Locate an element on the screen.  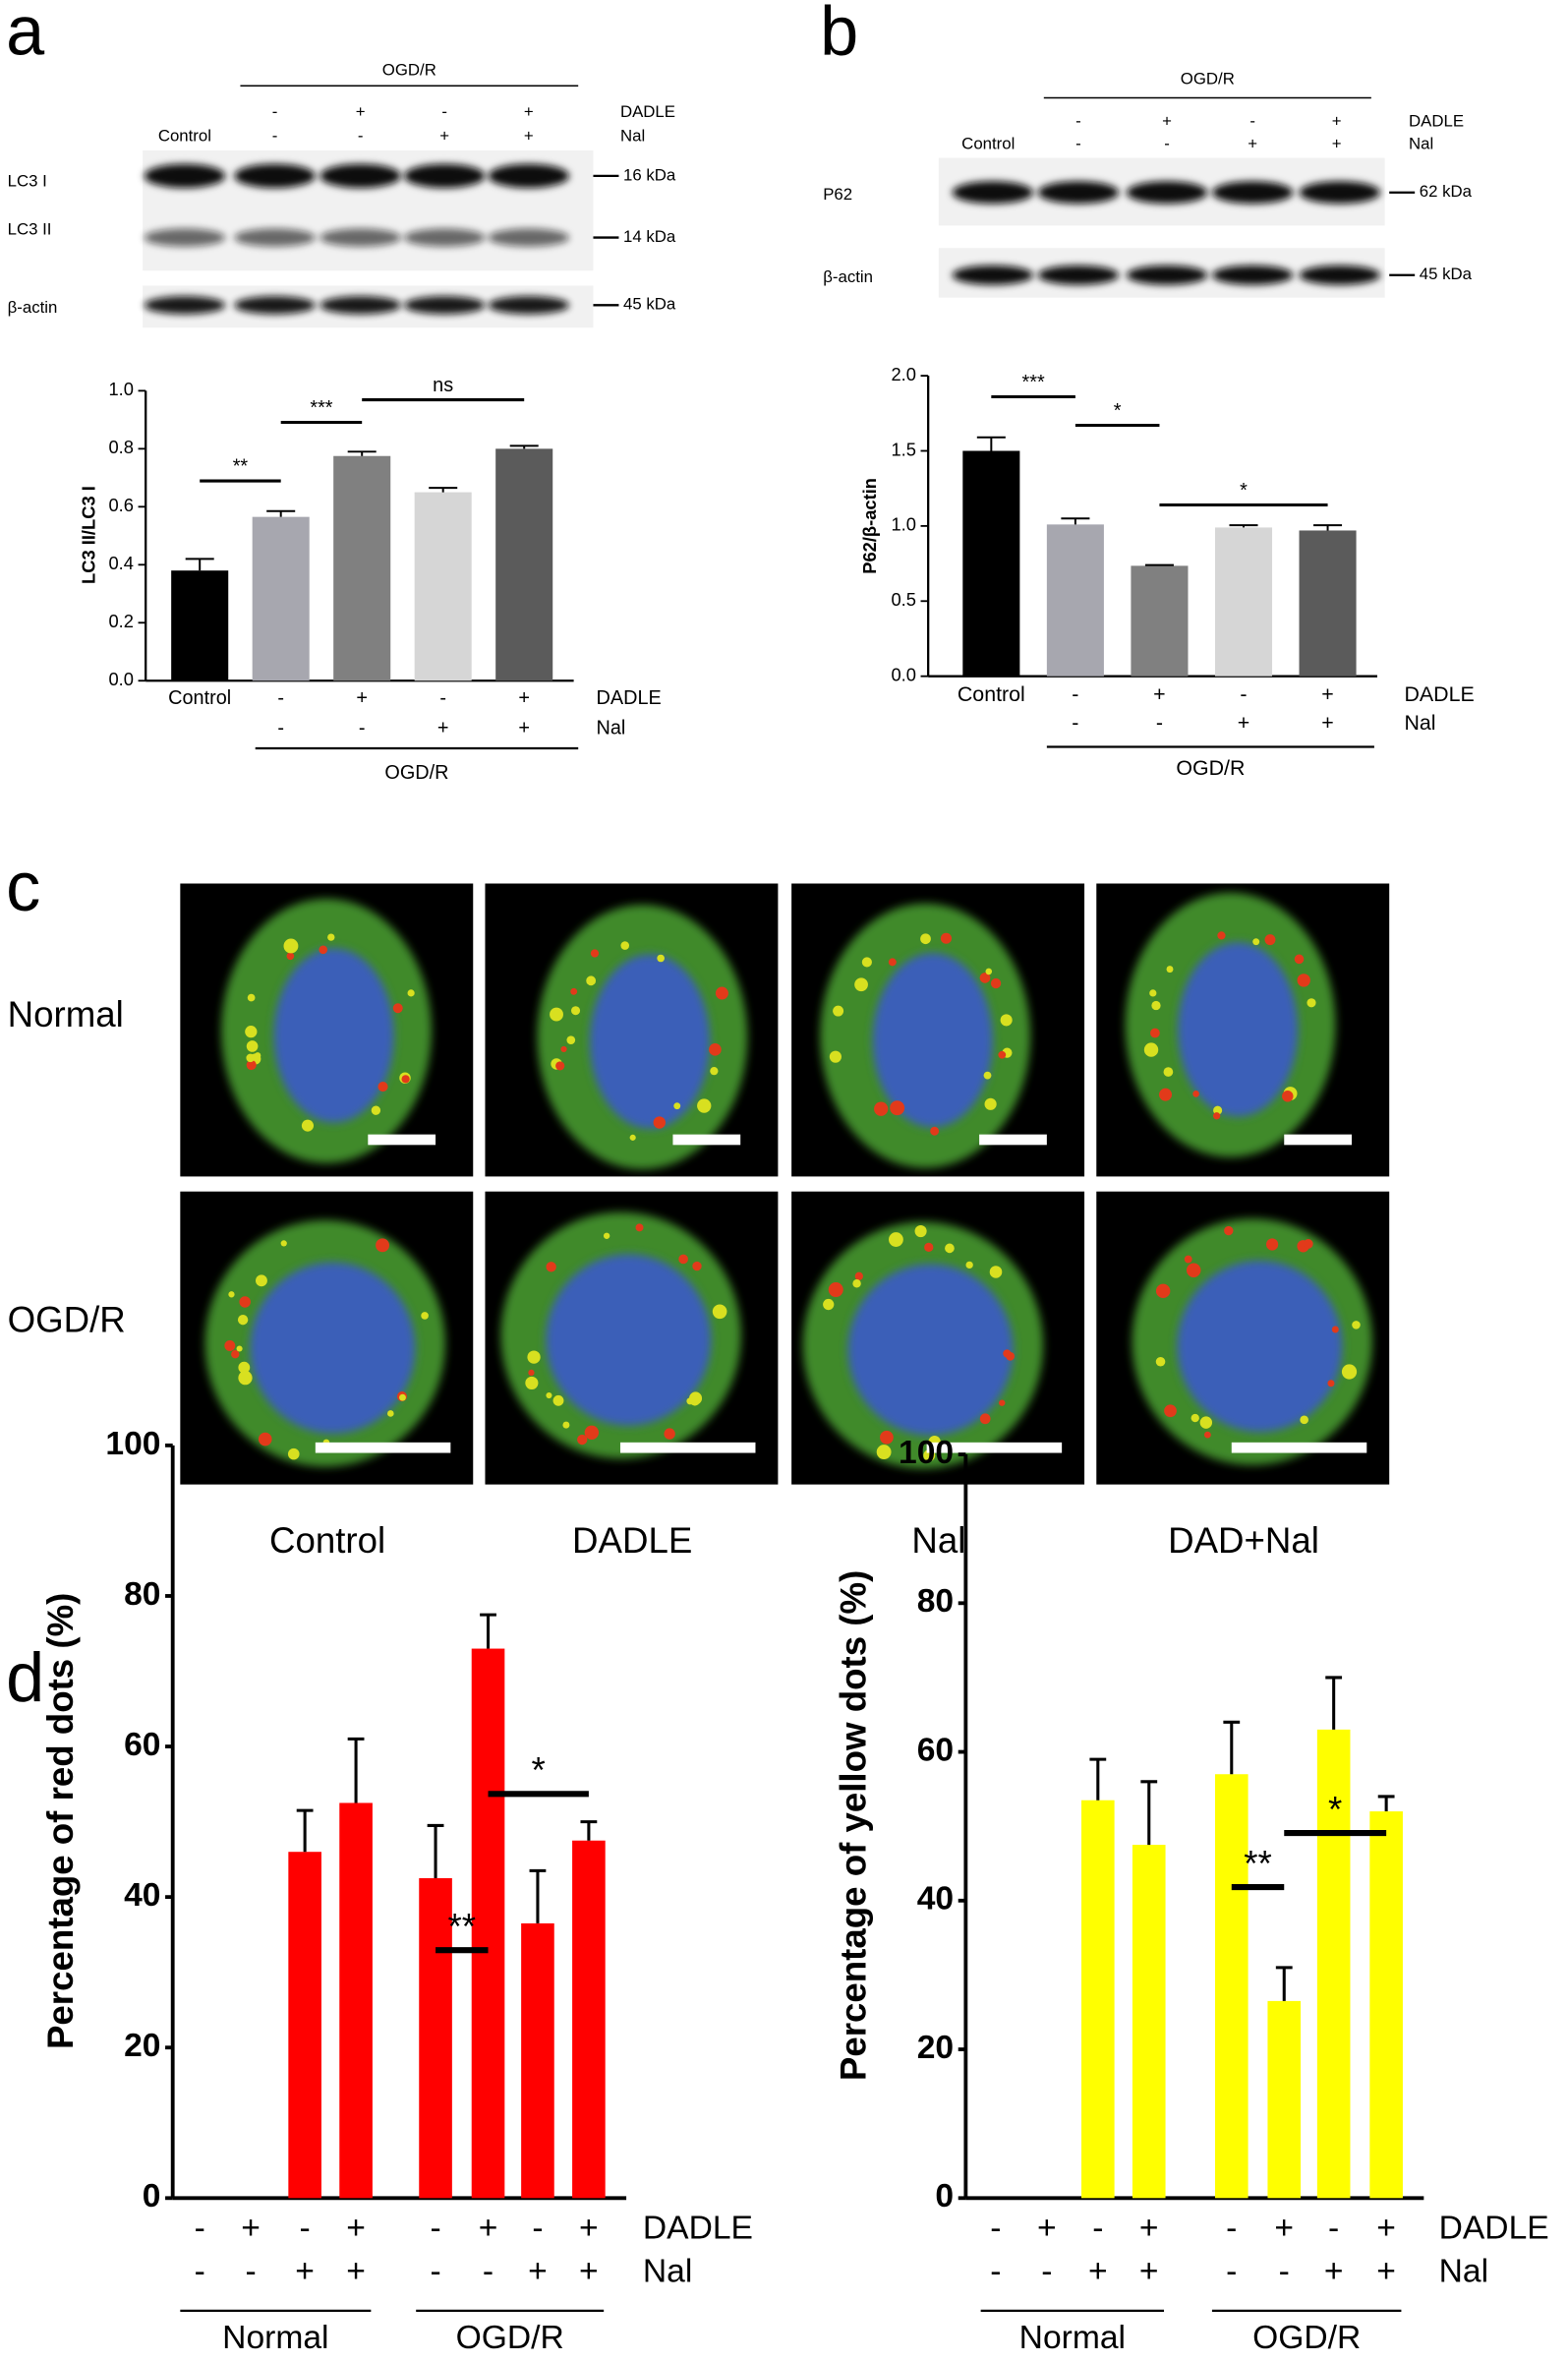
group-label: OGD/R is located at coordinates (1306, 2338).